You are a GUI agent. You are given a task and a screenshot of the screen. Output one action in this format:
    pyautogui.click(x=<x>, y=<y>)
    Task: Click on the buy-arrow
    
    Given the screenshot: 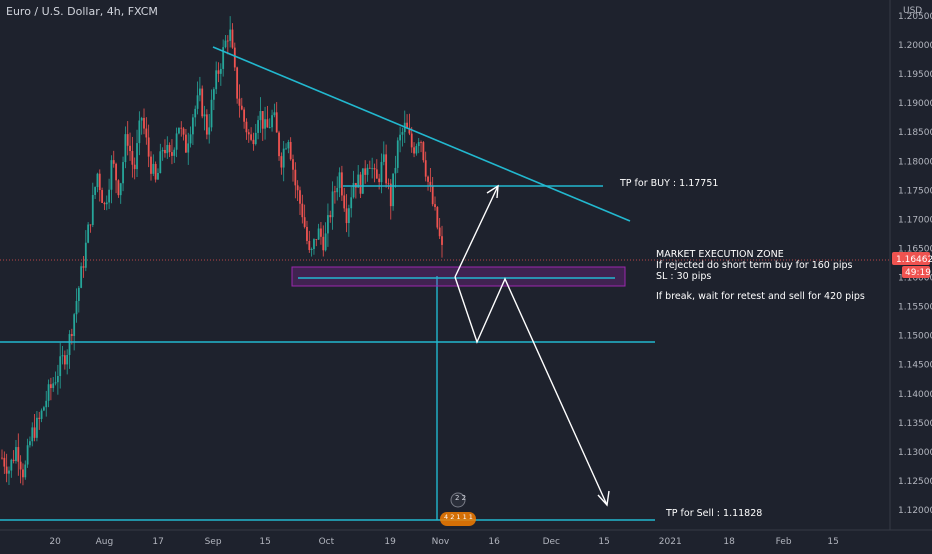 What is the action you would take?
    pyautogui.click(x=476, y=231)
    